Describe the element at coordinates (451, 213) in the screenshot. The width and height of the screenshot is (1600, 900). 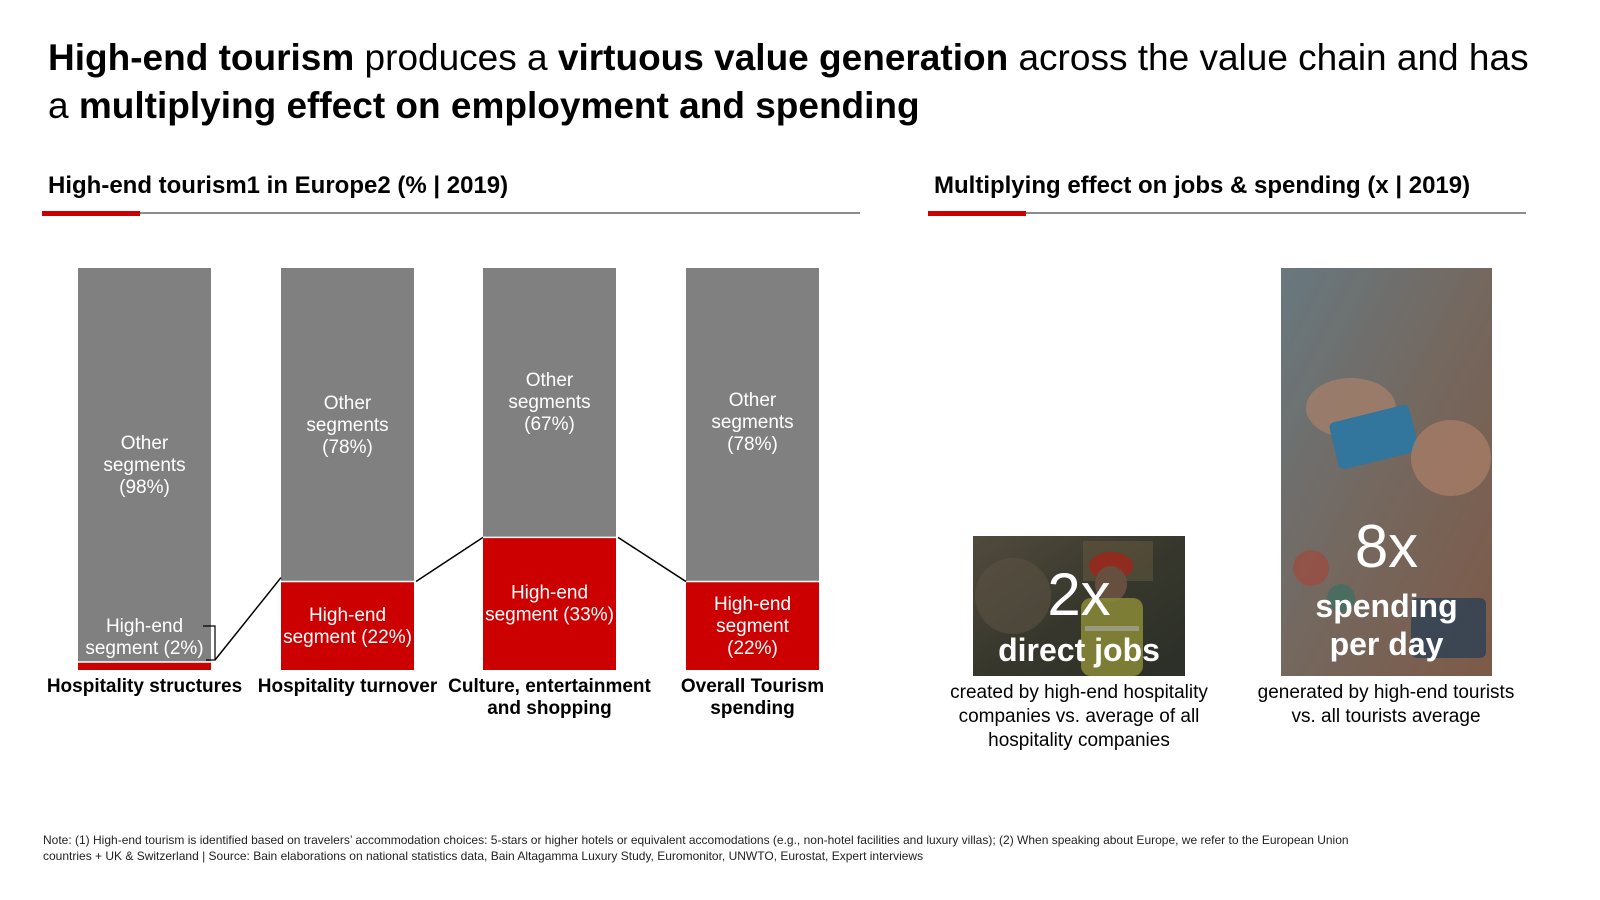
I see `left-heading-rule` at that location.